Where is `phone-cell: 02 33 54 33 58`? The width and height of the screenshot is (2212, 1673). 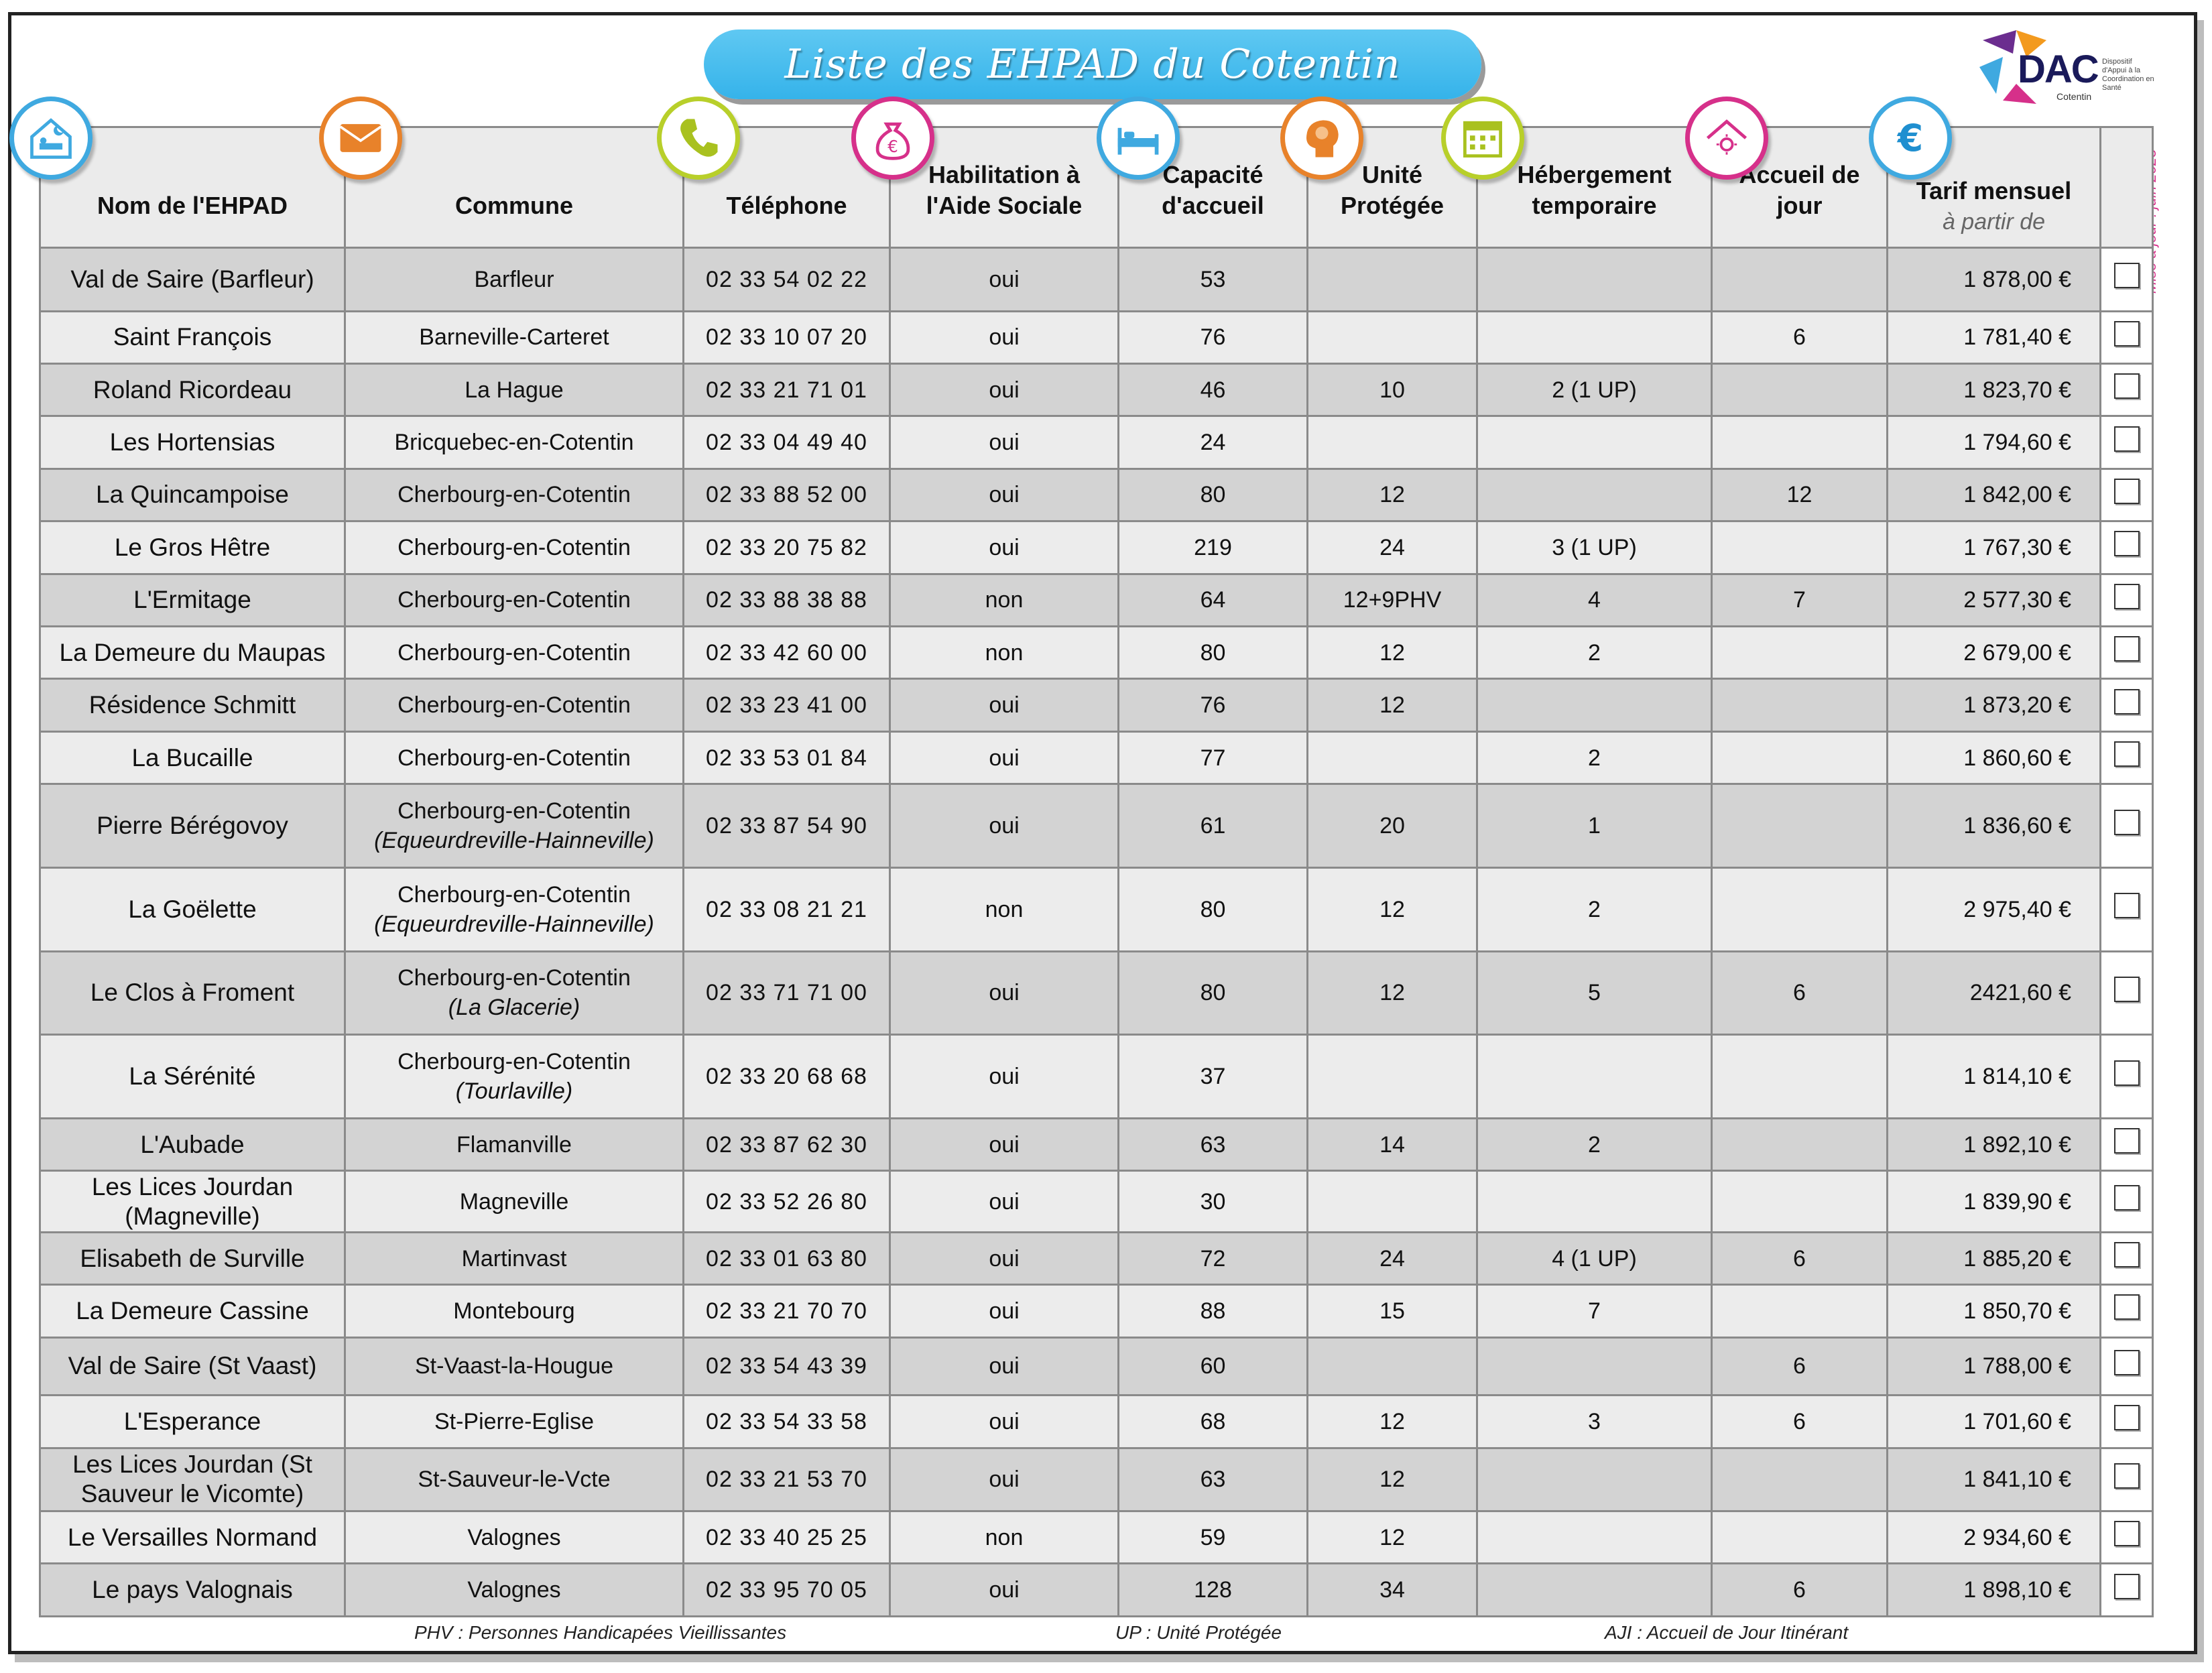
phone-cell: 02 33 54 33 58 is located at coordinates (786, 1421).